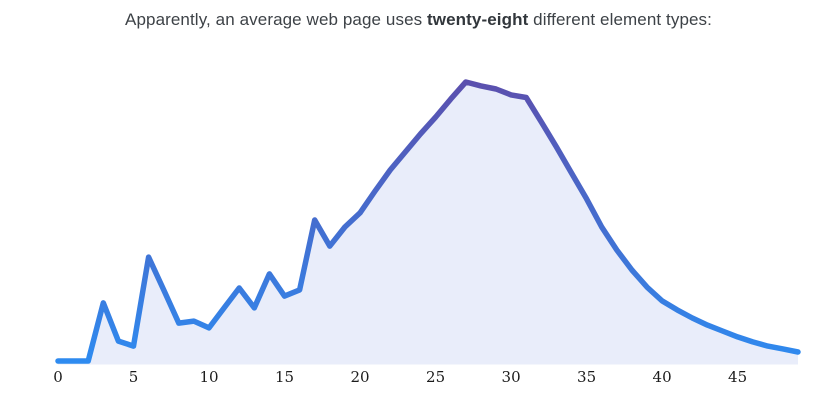 The image size is (837, 401). Describe the element at coordinates (134, 377) in the screenshot. I see `x-tick-label: 5` at that location.